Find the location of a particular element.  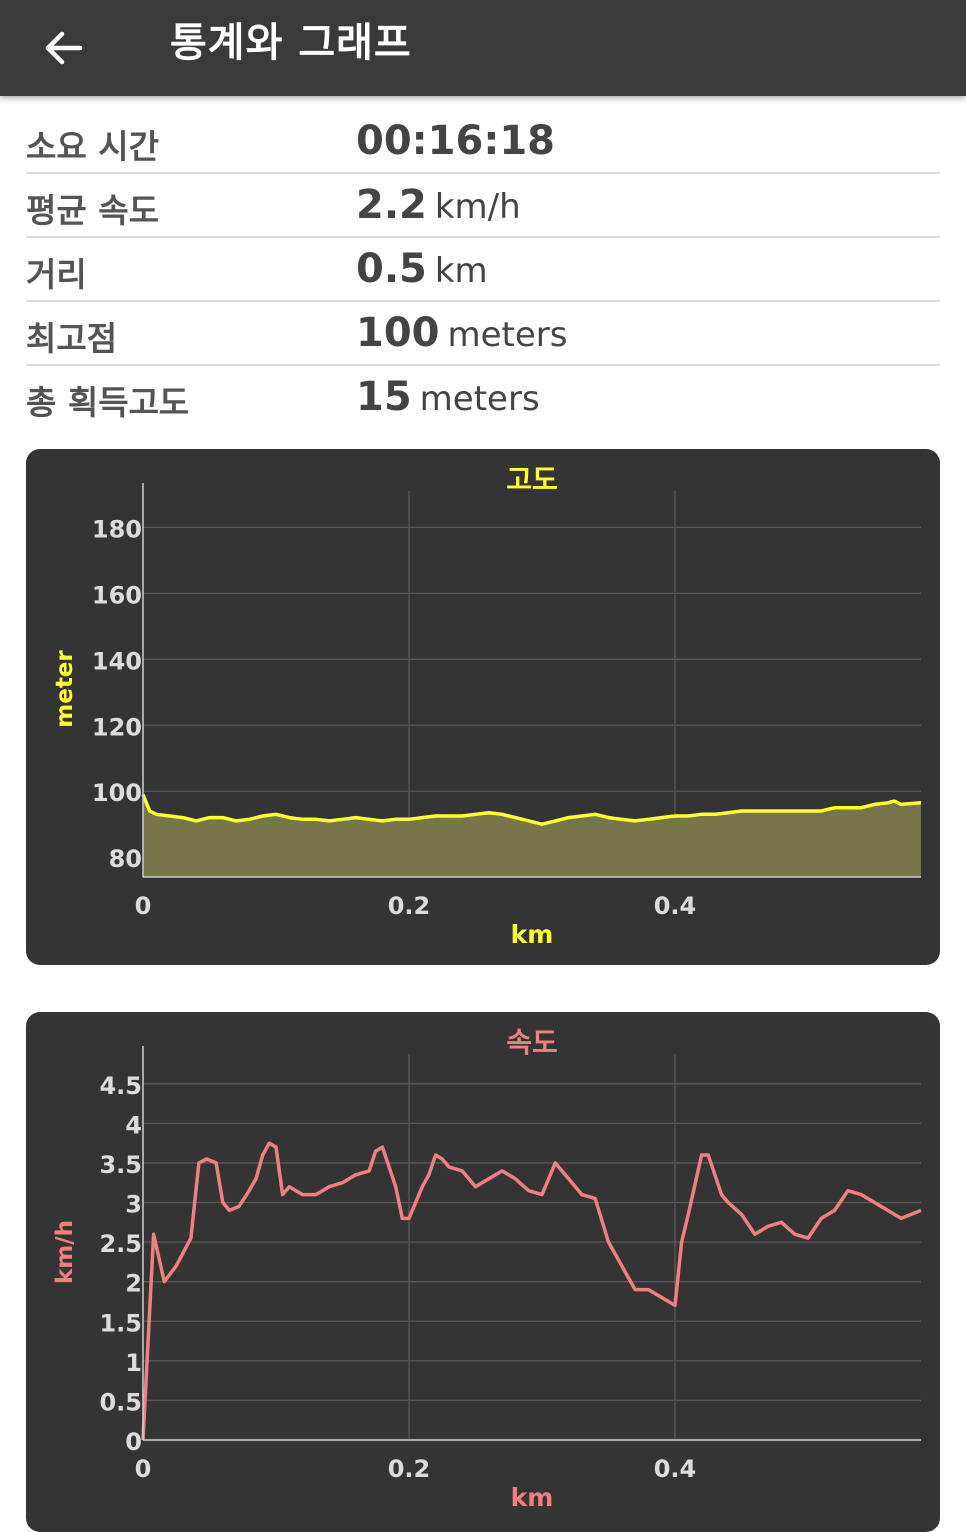

y-axis-label: km/h is located at coordinates (65, 1252).